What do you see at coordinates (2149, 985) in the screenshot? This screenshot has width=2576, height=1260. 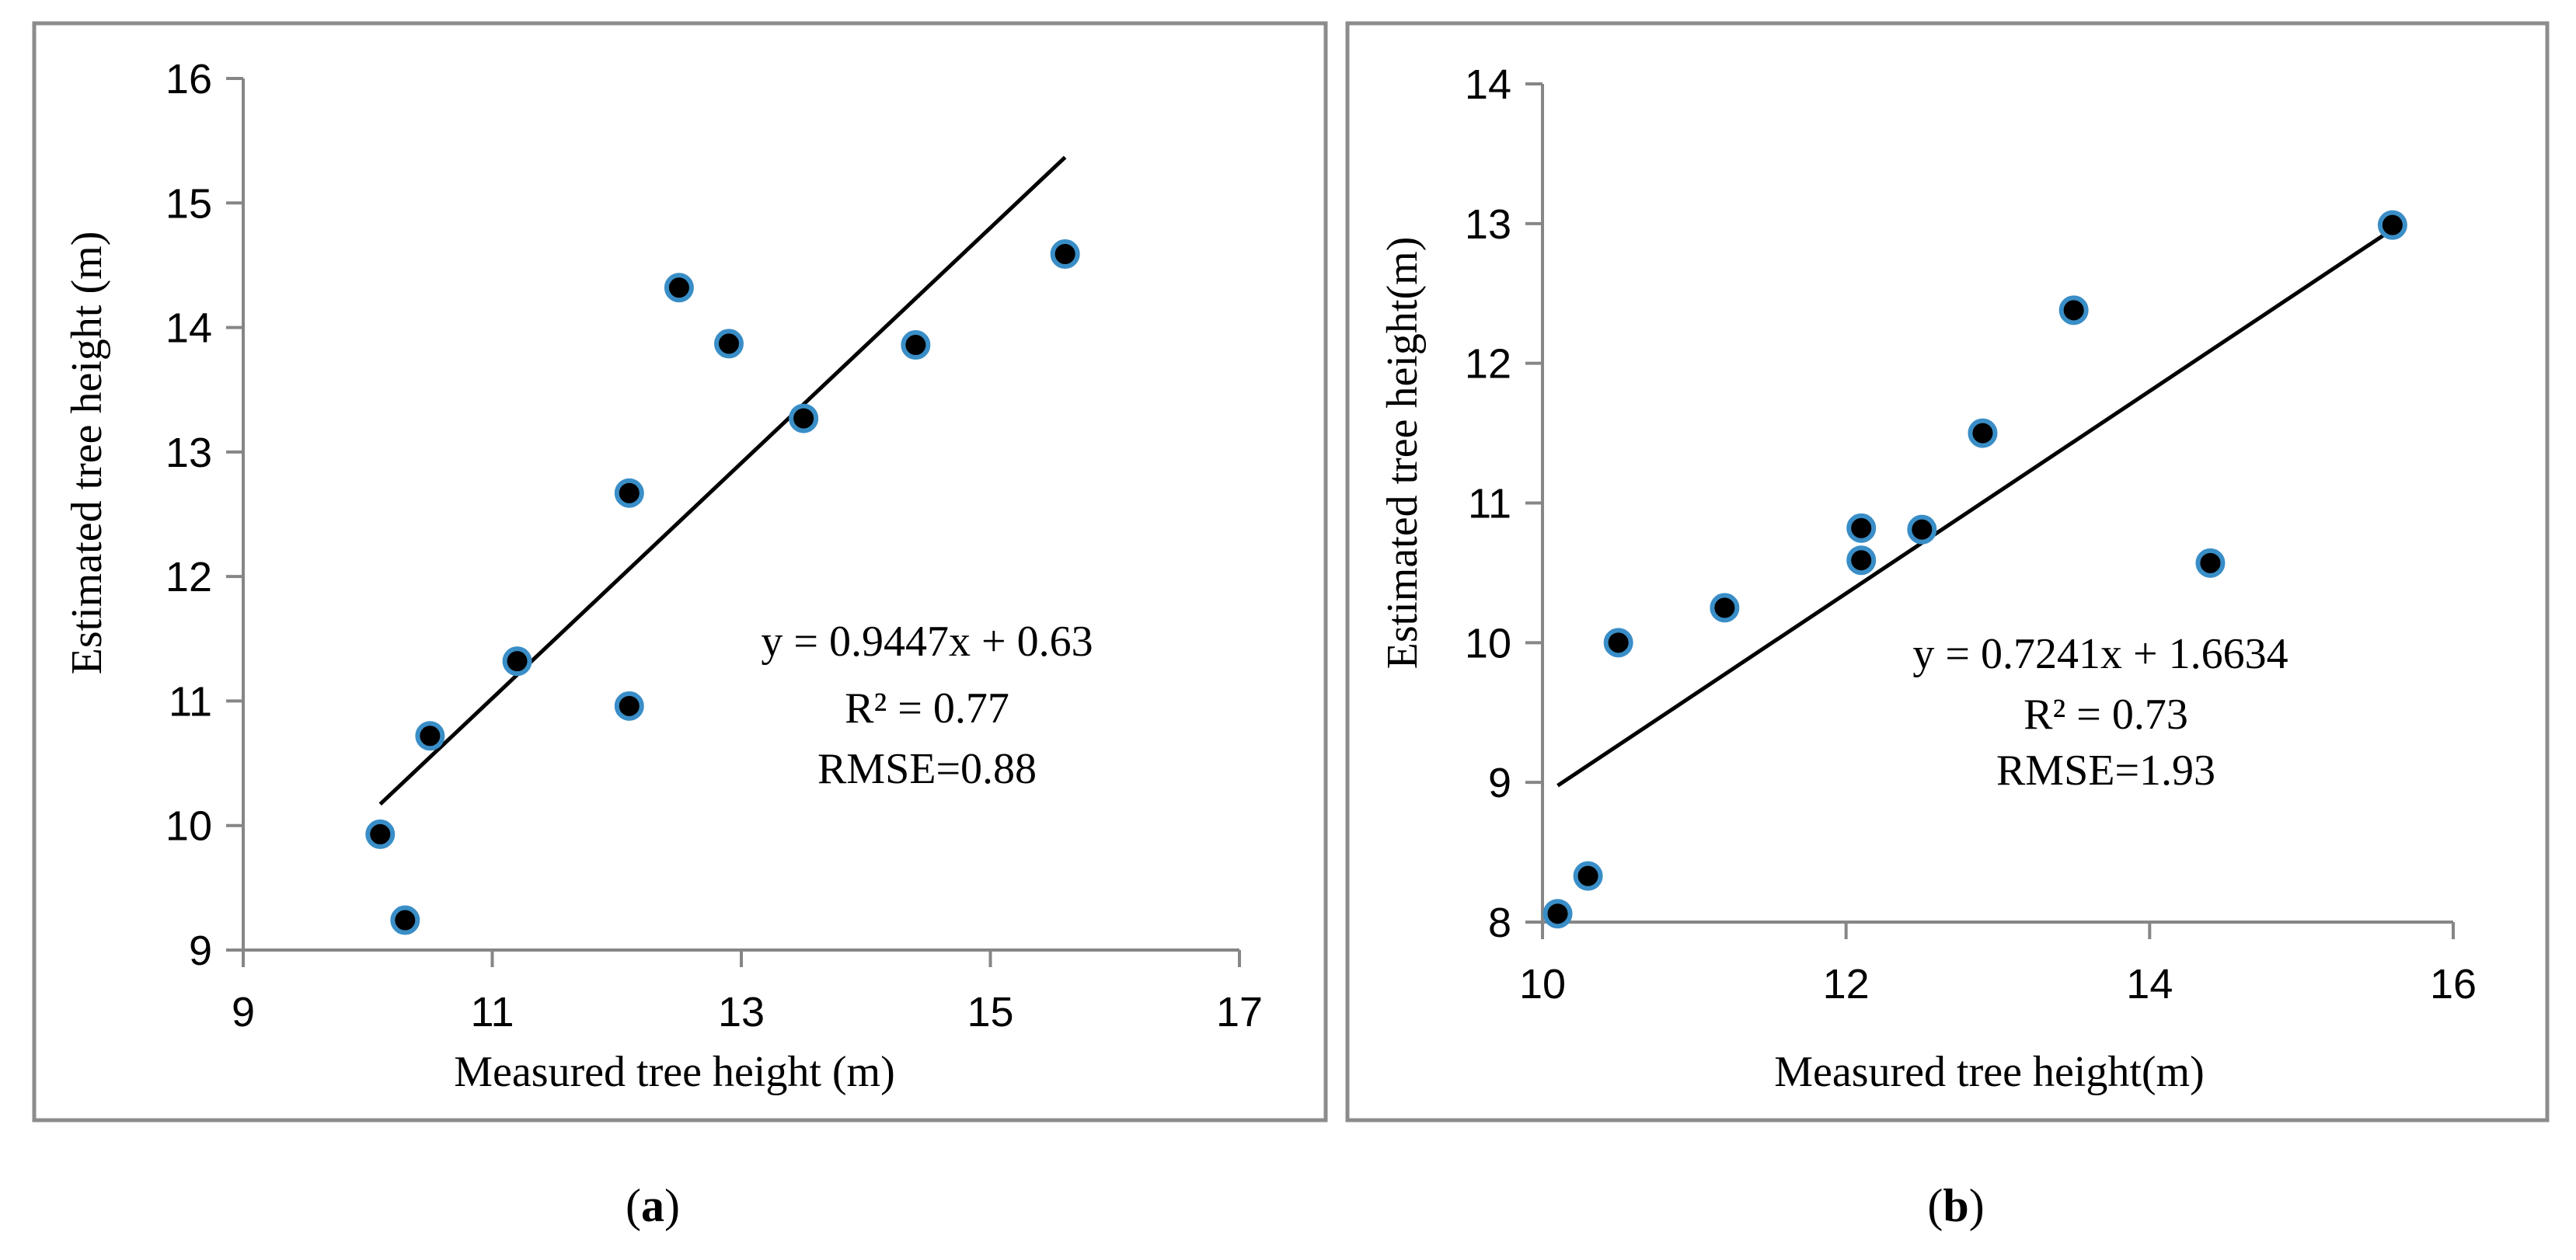 I see `chart-b-x-tick-label: 14` at bounding box center [2149, 985].